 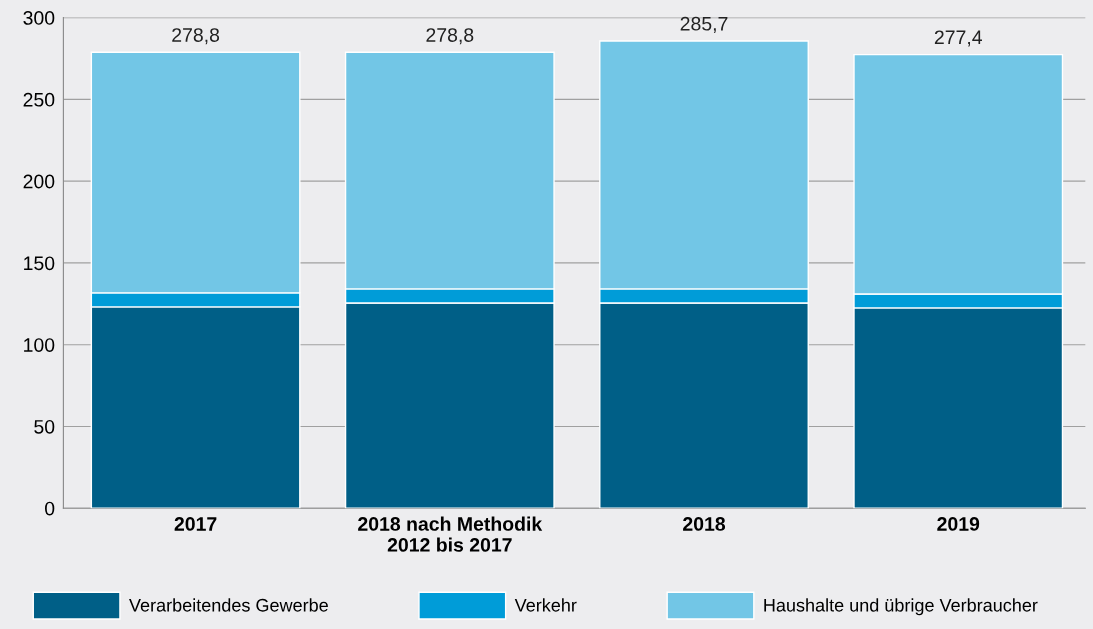 What do you see at coordinates (901, 607) in the screenshot?
I see `legend-label: Haushalte und übrige Verbraucher` at bounding box center [901, 607].